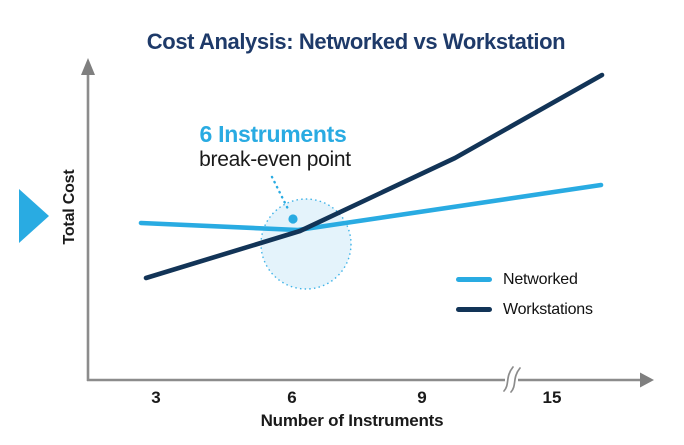  What do you see at coordinates (280, 194) in the screenshot?
I see `annotation-leader-line` at bounding box center [280, 194].